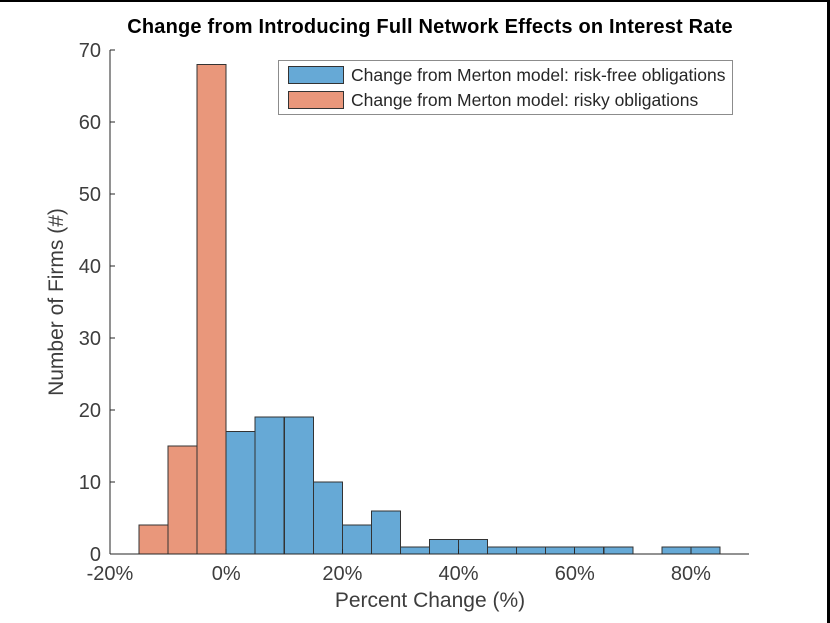 This screenshot has width=830, height=623. I want to click on x-tick-label: -20%, so click(110, 574).